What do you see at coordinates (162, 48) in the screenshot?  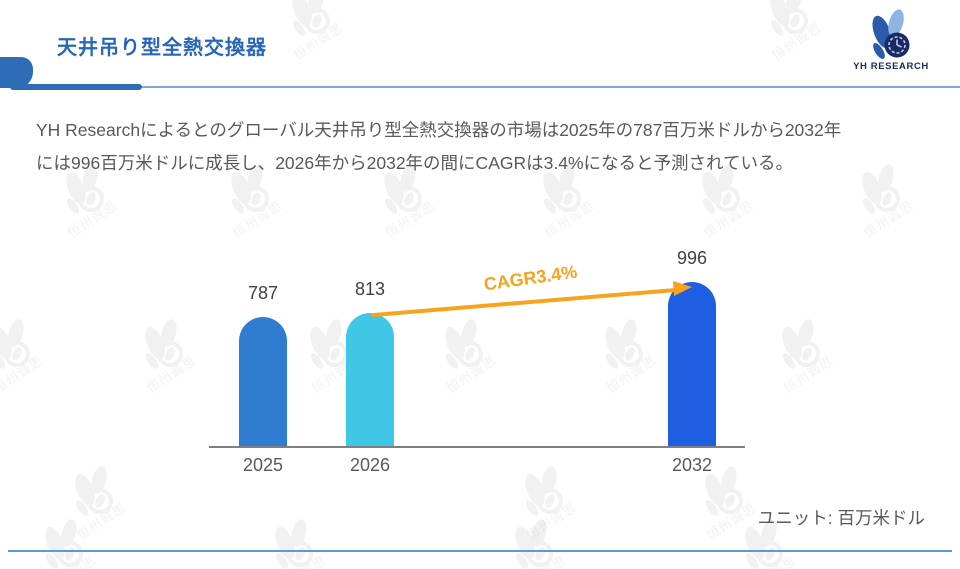 I see `page-title: 天井吊り型全熱交換器` at bounding box center [162, 48].